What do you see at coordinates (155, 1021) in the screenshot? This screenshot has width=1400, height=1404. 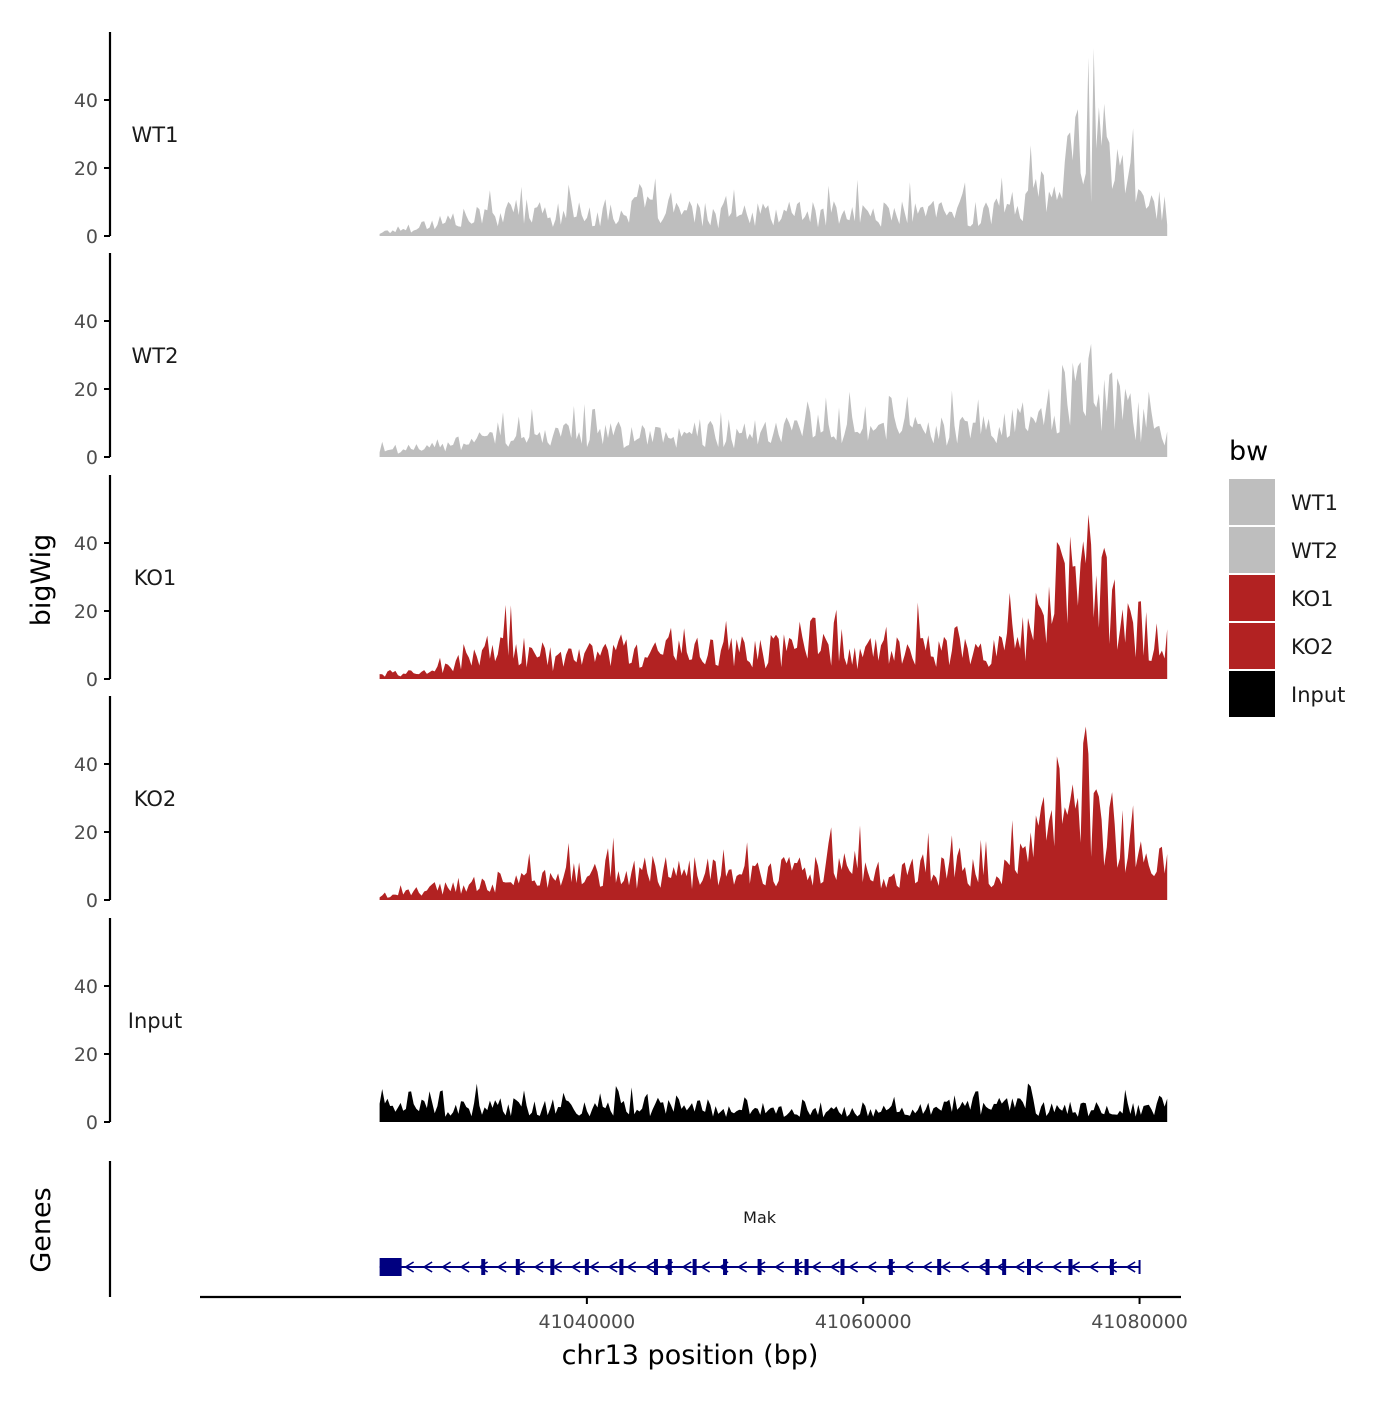 I see `track-label: Input` at bounding box center [155, 1021].